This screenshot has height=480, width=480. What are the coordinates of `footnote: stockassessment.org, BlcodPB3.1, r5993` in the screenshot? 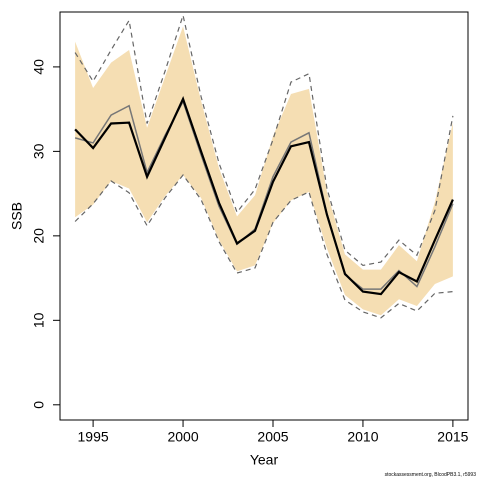 It's located at (431, 475).